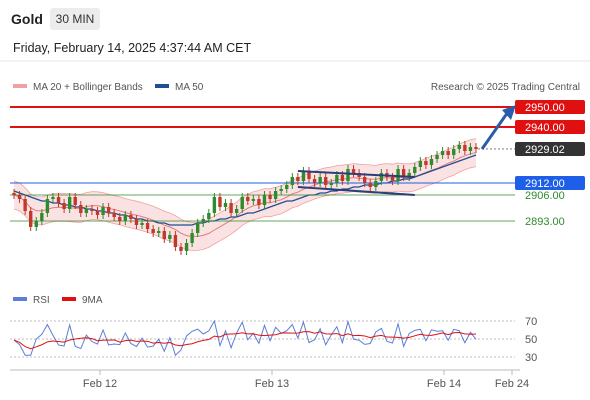 The height and width of the screenshot is (400, 590). What do you see at coordinates (295, 19) in the screenshot?
I see `chart-header: Gold 30 MIN` at bounding box center [295, 19].